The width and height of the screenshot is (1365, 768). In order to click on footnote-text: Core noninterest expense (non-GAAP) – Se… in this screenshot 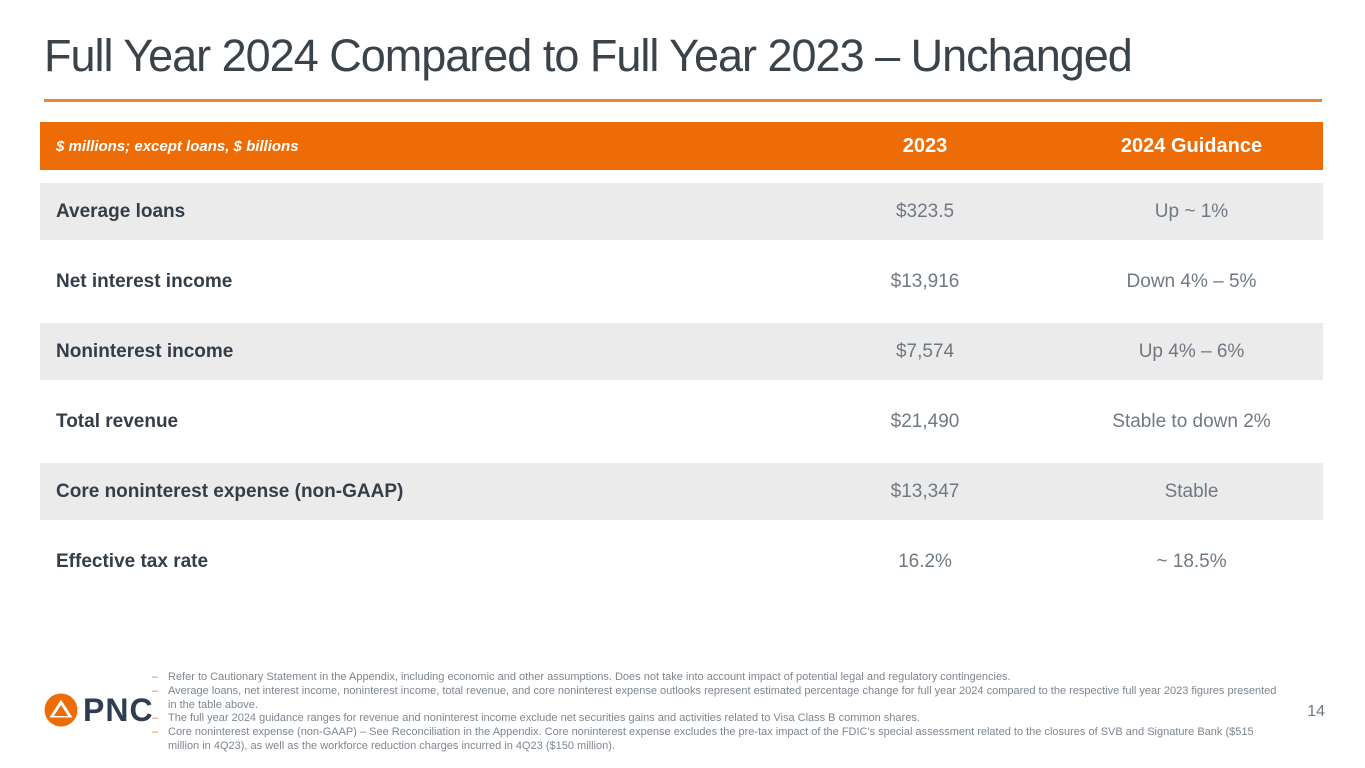, I will do `click(711, 739)`.